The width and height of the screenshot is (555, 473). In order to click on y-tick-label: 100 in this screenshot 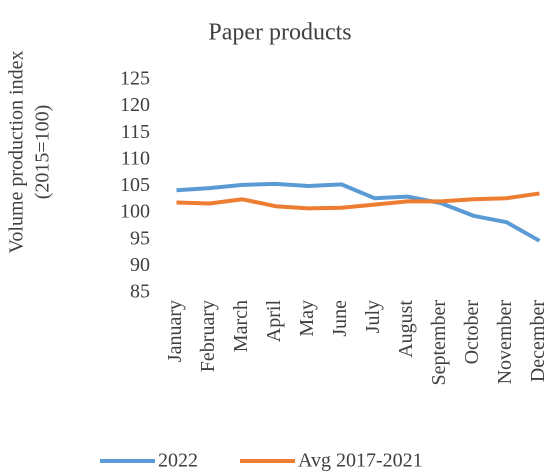, I will do `click(135, 212)`.